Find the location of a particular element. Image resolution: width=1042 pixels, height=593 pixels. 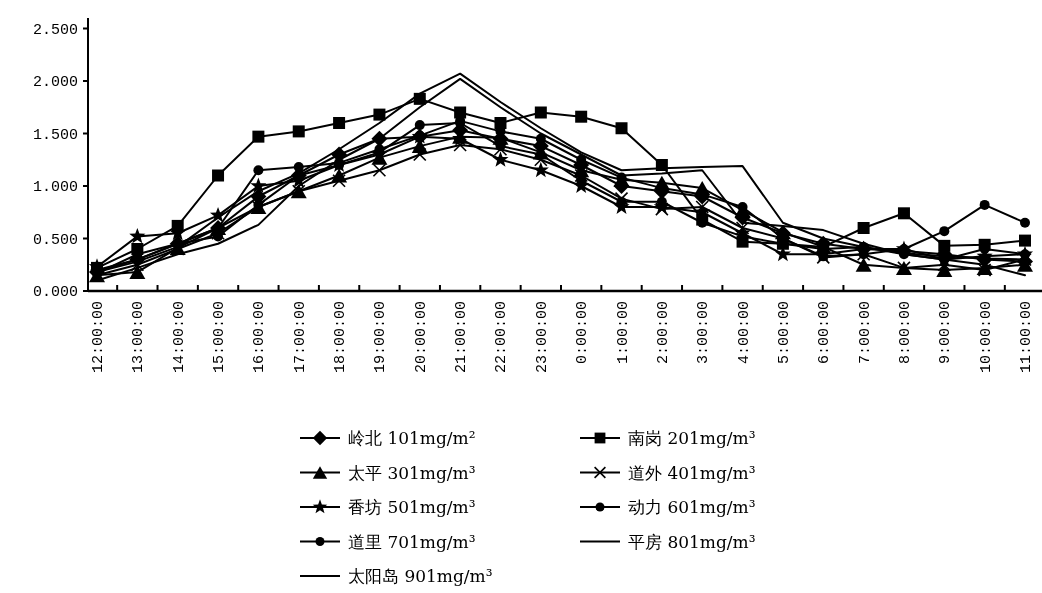

y-tick-label: 0.000 is located at coordinates (55, 292).